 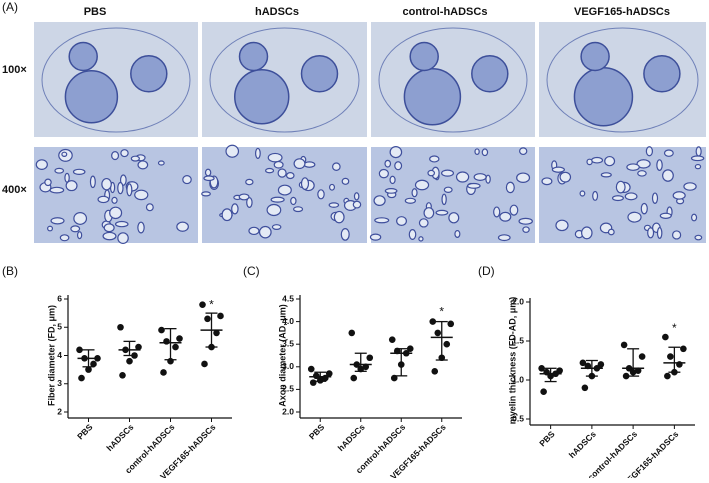 What do you see at coordinates (95, 12) in the screenshot?
I see `column-header: PBS` at bounding box center [95, 12].